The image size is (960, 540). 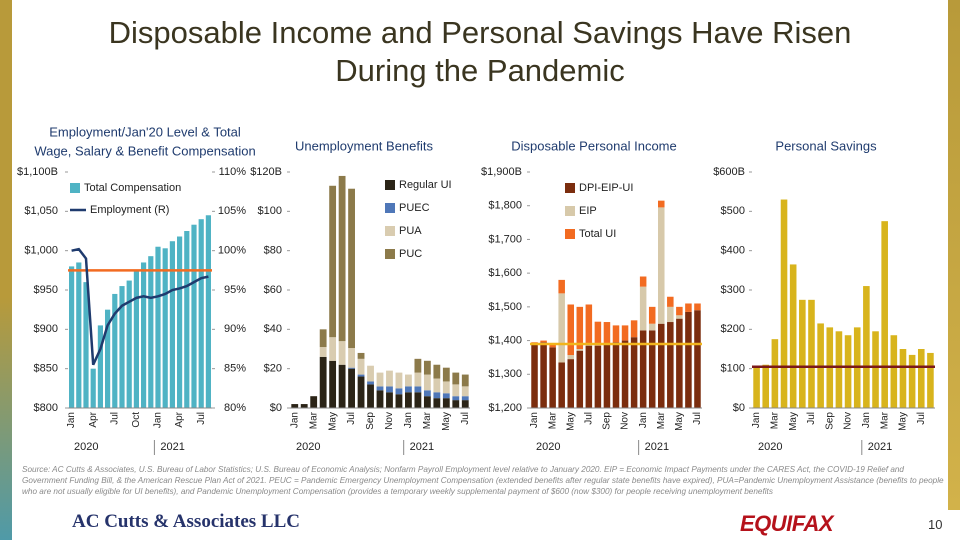 I want to click on chart-title: Wage, Salary & Benefit Compensation, so click(x=144, y=150).